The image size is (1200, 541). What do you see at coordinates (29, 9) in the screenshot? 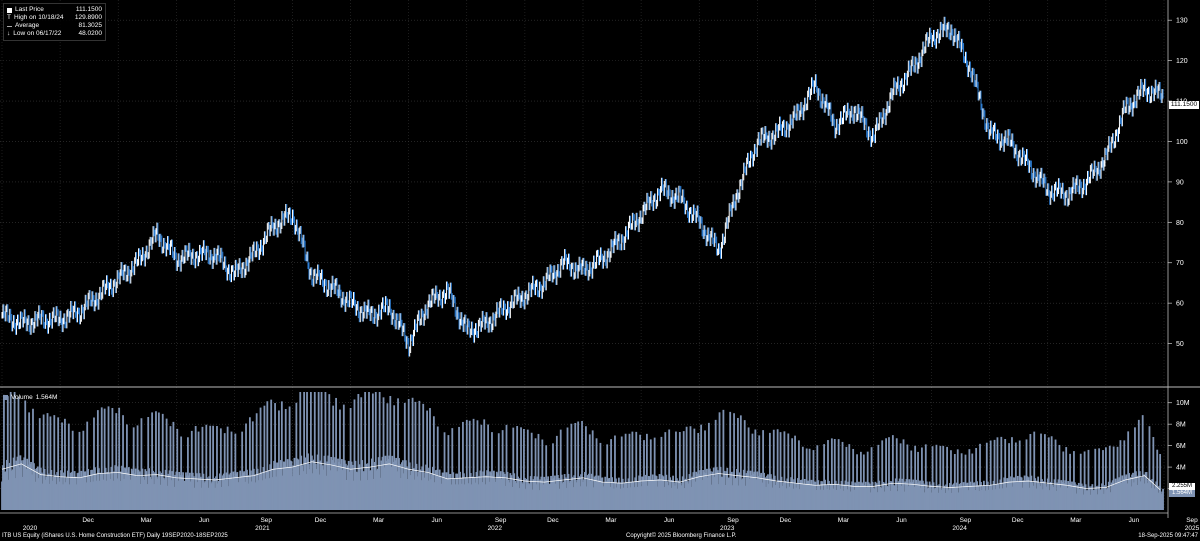
I see `last-price-label: Last Price` at bounding box center [29, 9].